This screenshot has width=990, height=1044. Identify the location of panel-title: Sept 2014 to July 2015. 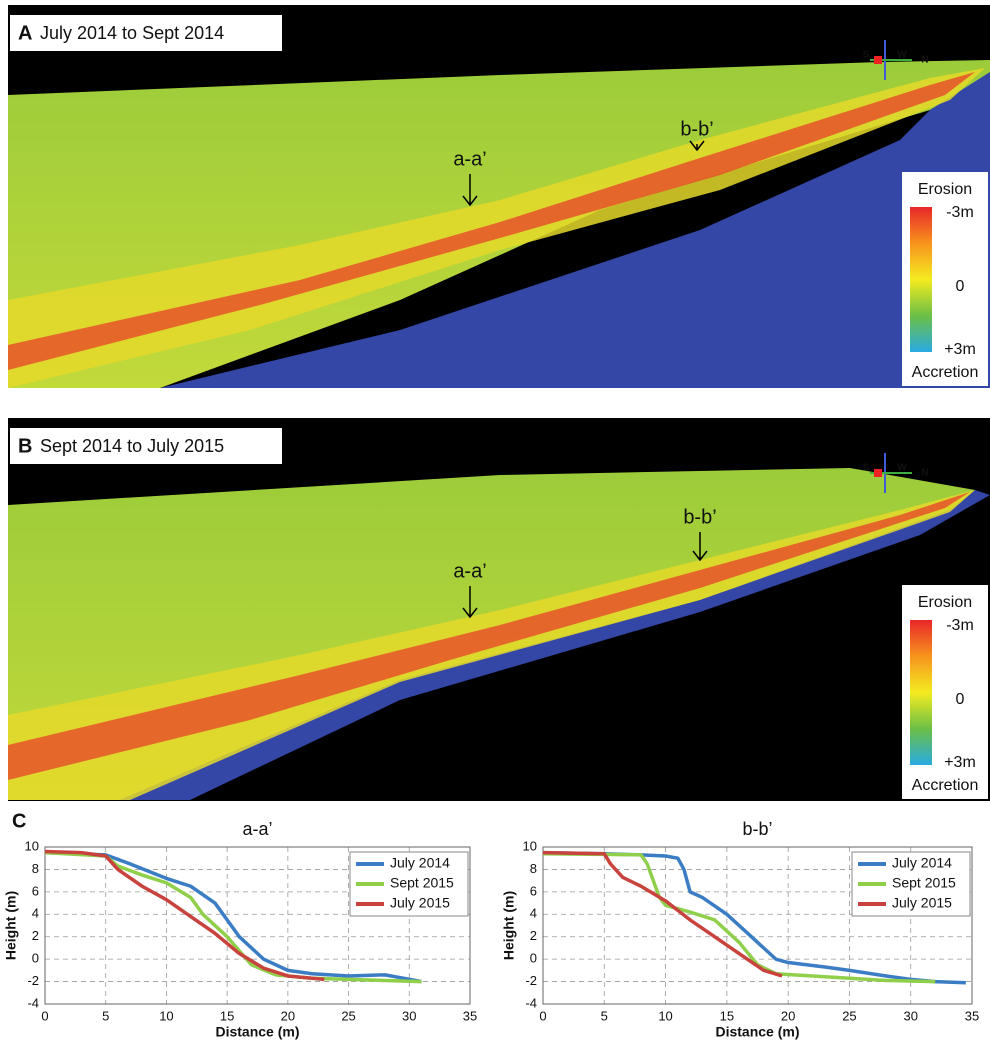
(132, 446).